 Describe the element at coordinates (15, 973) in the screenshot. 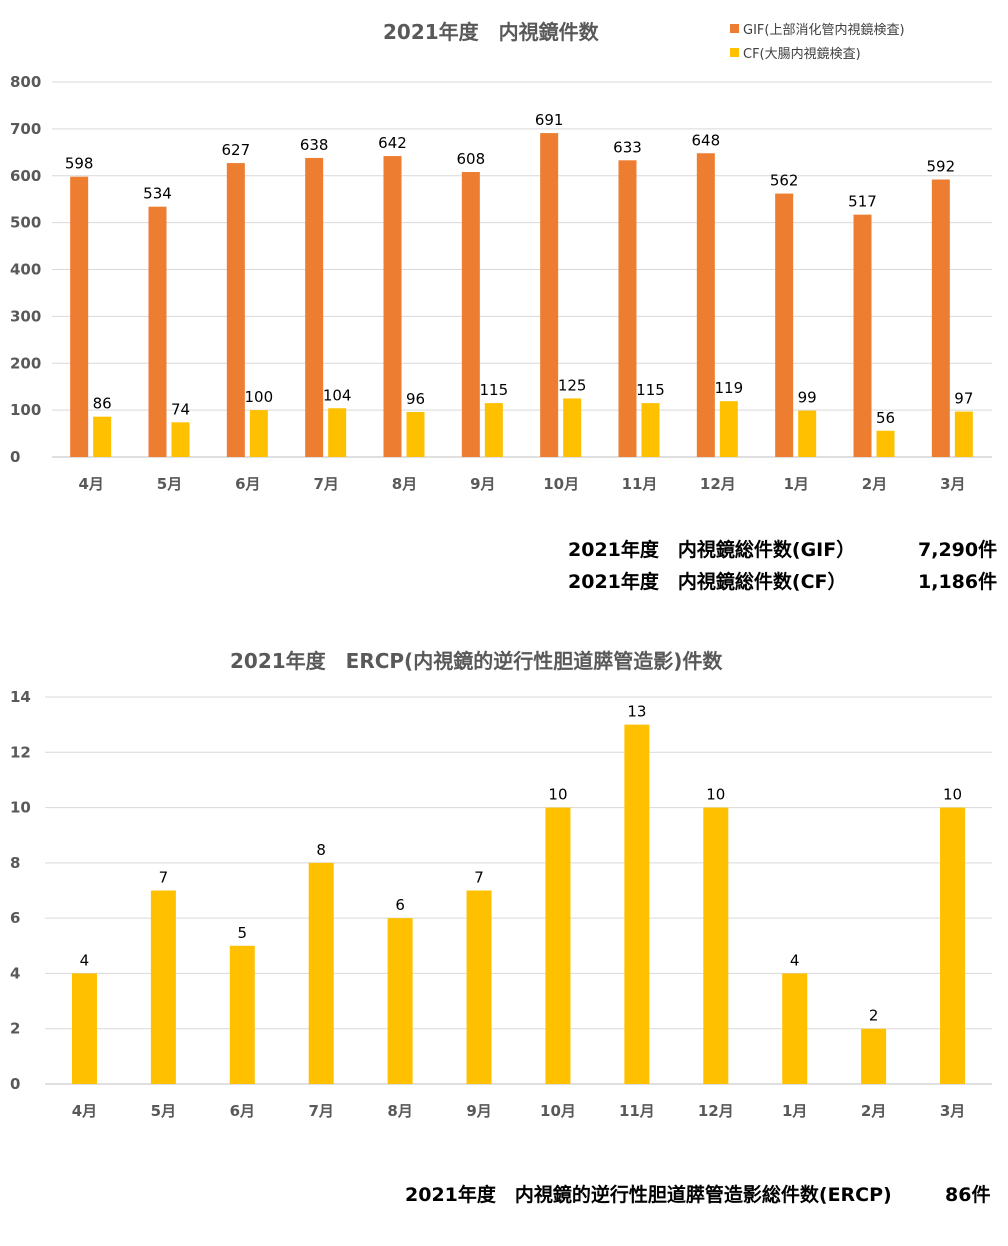

I see `chart2-y-tick-label: 4` at that location.